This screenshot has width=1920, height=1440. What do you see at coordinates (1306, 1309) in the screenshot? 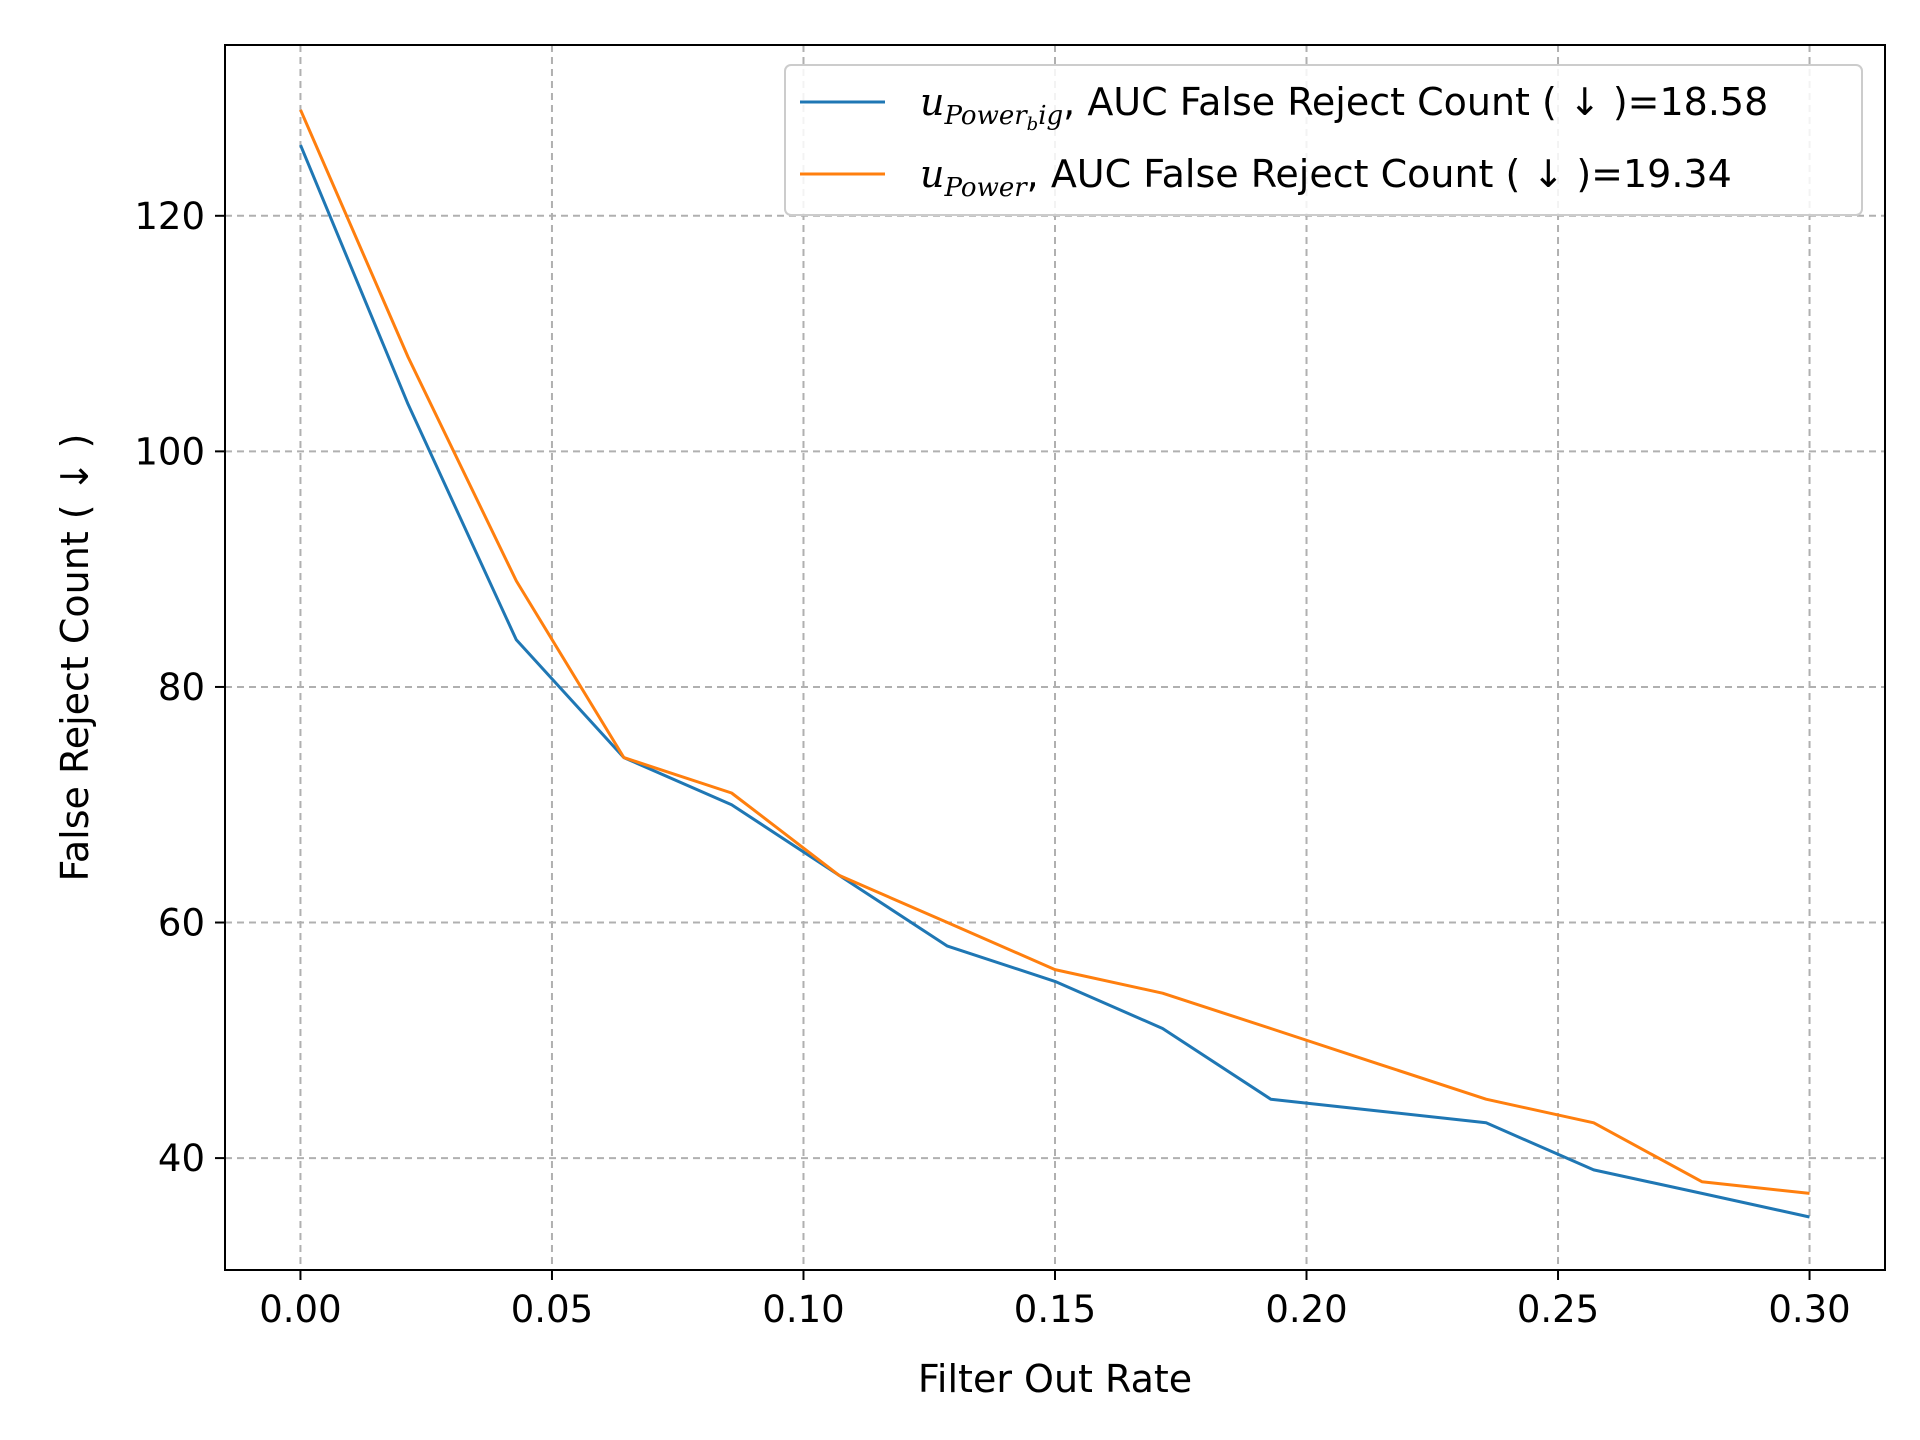
I see `x-tick-label: 0.20` at bounding box center [1306, 1309].